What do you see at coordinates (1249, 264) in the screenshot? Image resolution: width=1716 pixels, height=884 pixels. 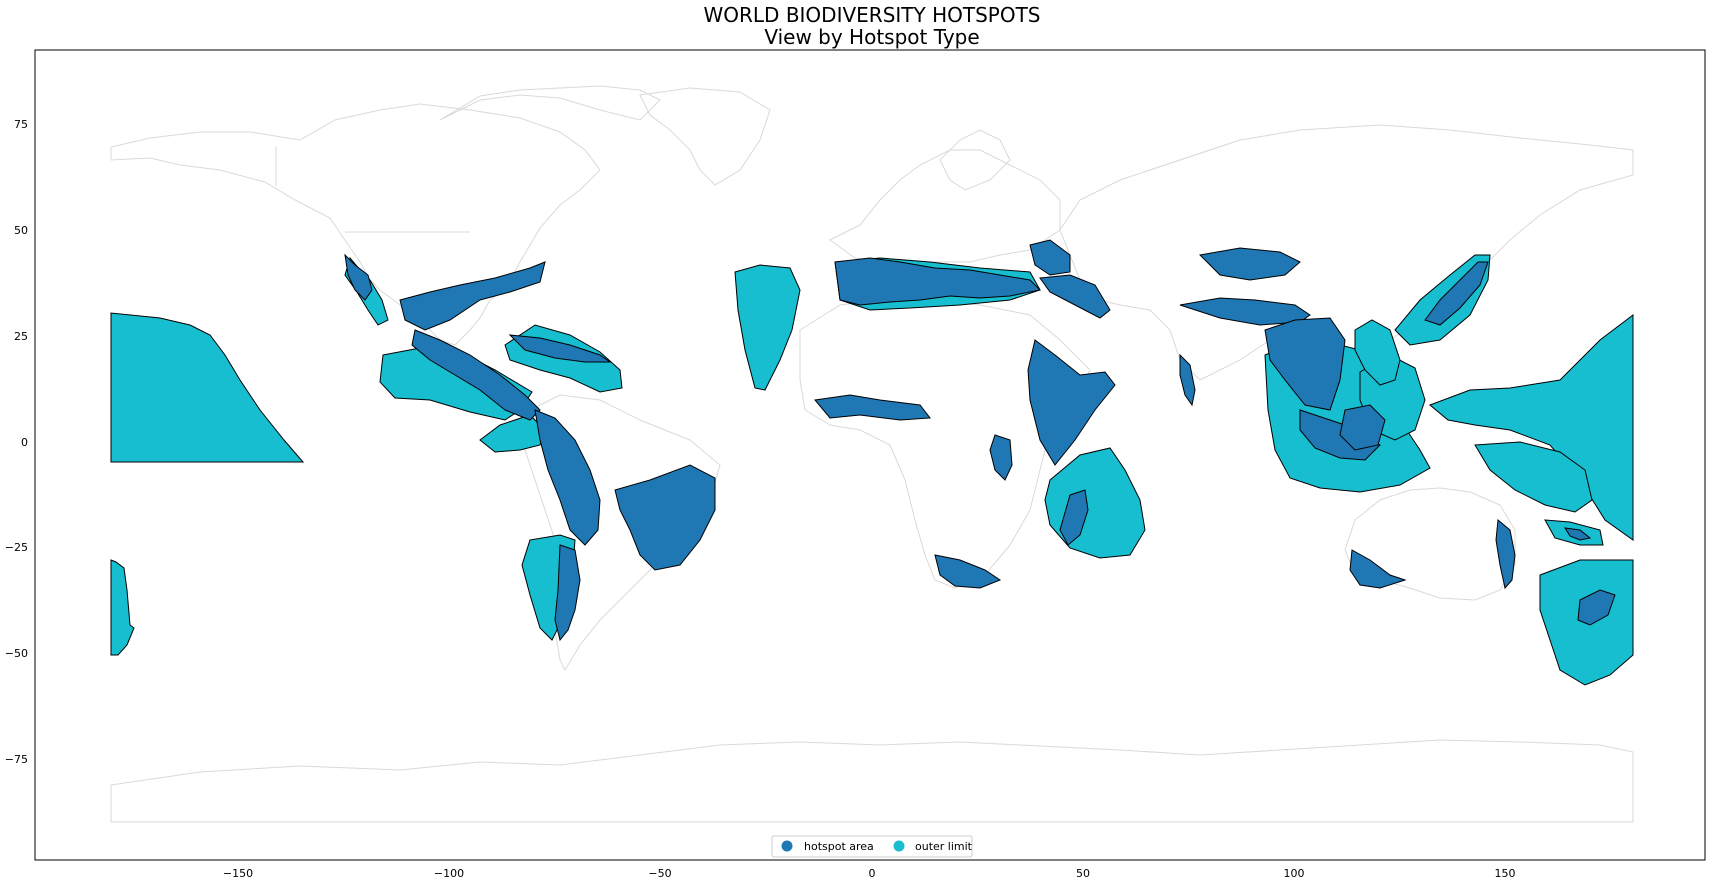 I see `hotspot-mountains-southwest-china` at bounding box center [1249, 264].